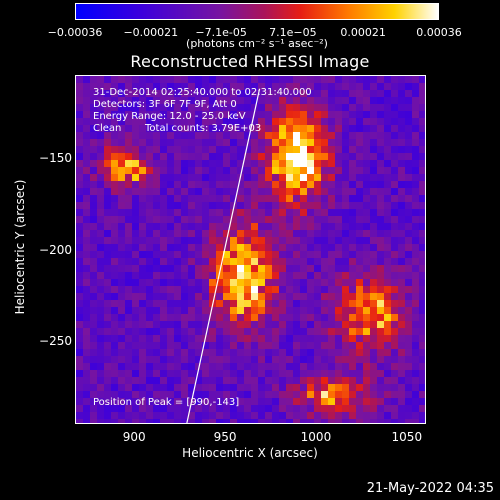 Image resolution: width=500 pixels, height=500 pixels. What do you see at coordinates (316, 437) in the screenshot?
I see `x-tick-label: 1000` at bounding box center [316, 437].